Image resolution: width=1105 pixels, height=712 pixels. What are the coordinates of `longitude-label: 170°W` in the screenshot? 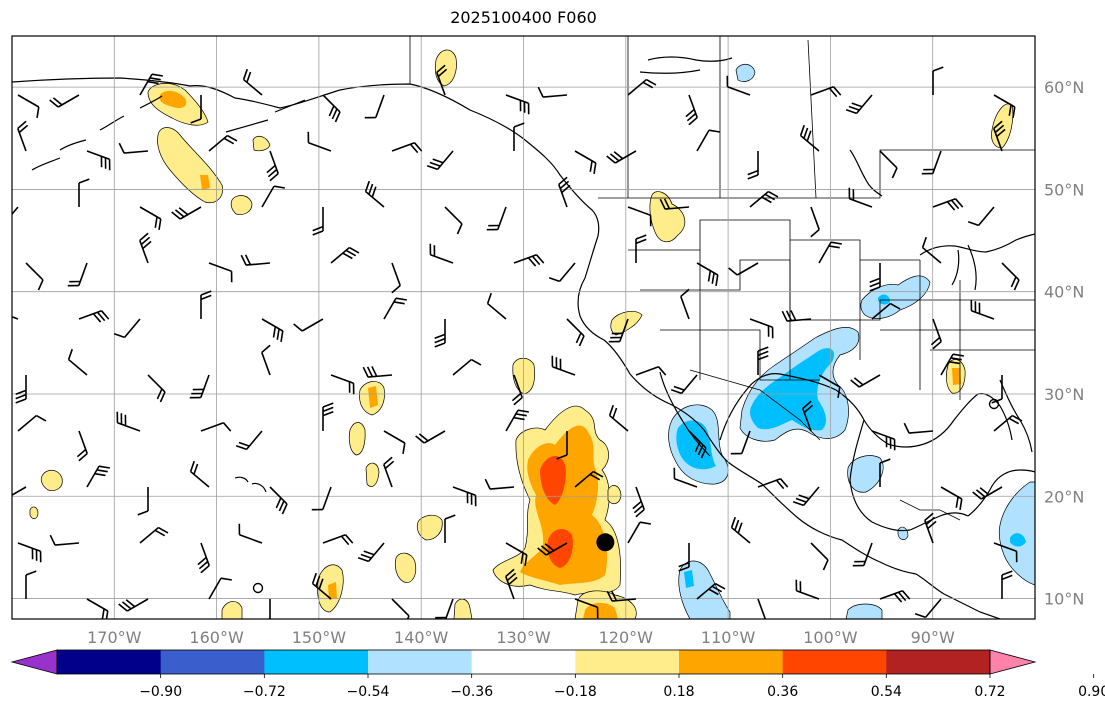 It's located at (114, 637).